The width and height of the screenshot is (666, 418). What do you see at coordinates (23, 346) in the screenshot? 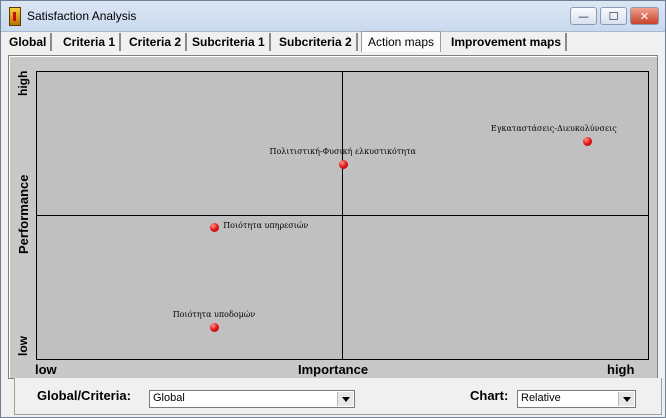
I see `y-axis-low-label: low` at bounding box center [23, 346].